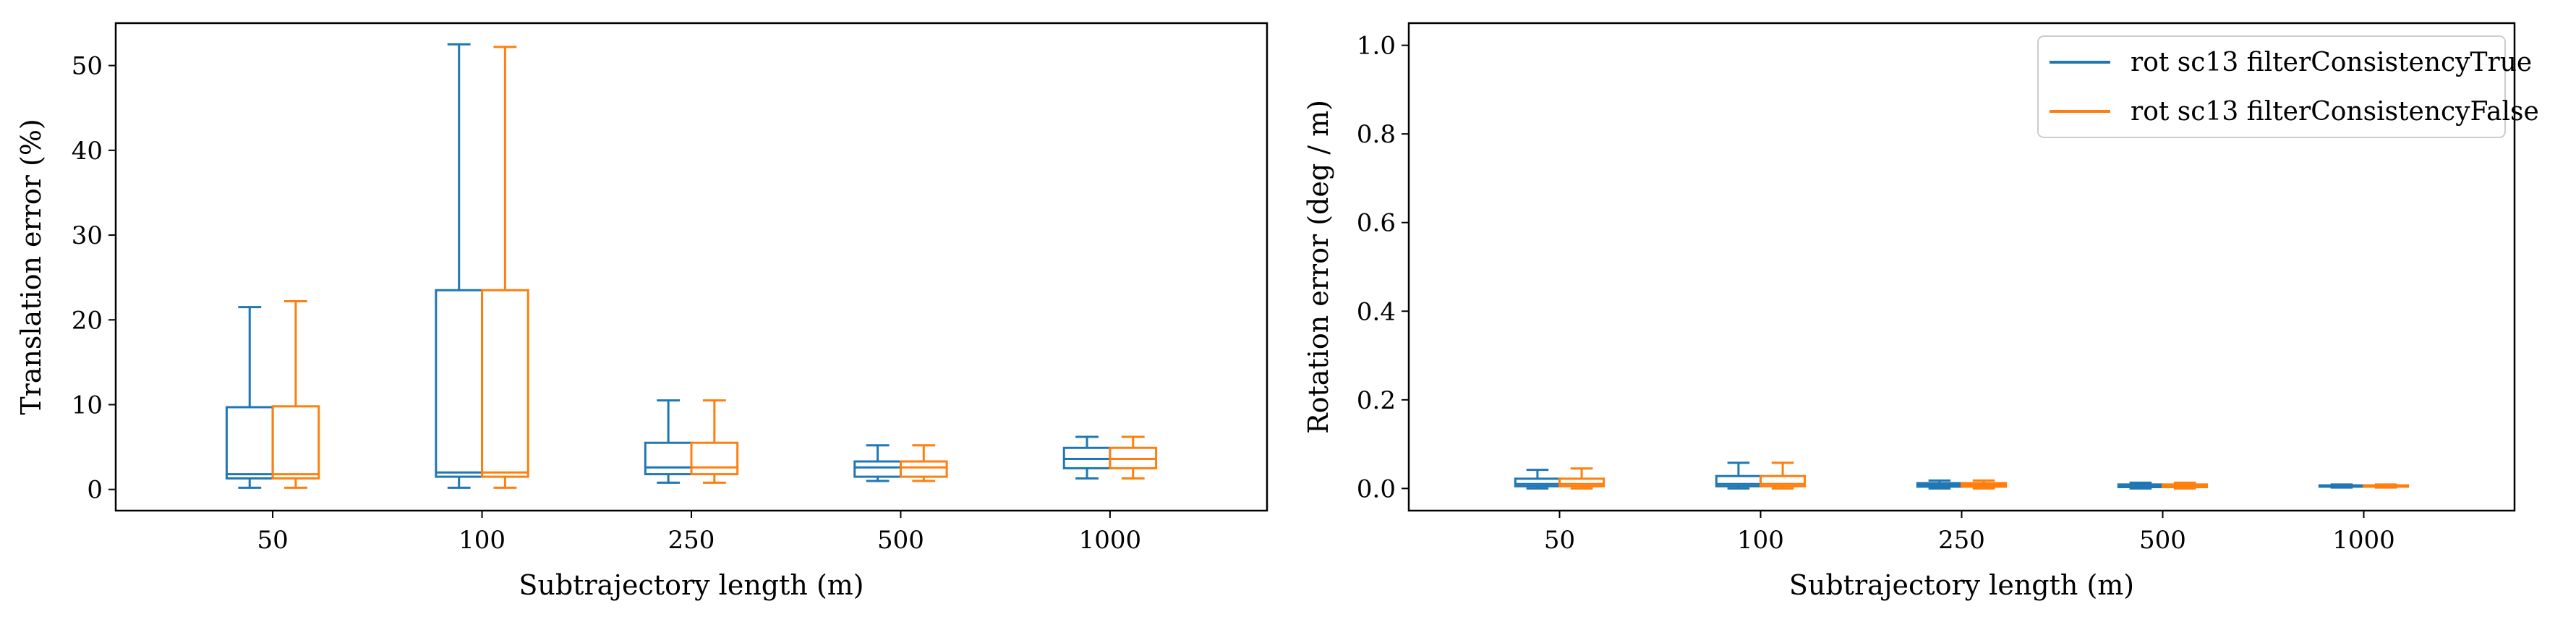 The image size is (2576, 622). What do you see at coordinates (87, 320) in the screenshot?
I see `y-tick-label: 20` at bounding box center [87, 320].